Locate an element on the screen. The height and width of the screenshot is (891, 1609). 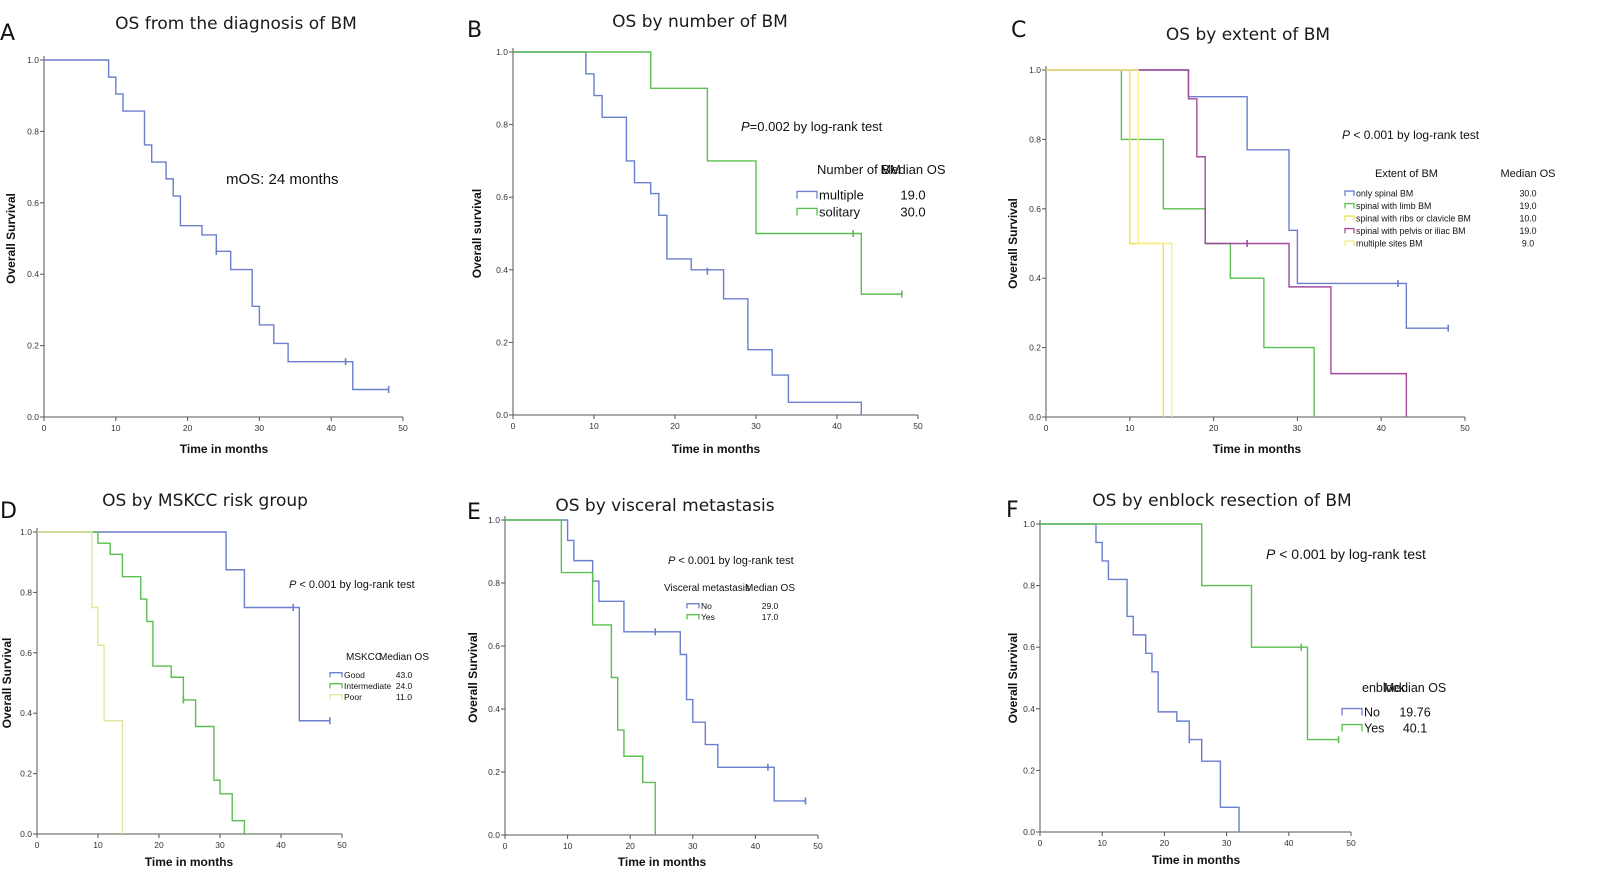
km-curve-all-patients is located at coordinates (216, 225).